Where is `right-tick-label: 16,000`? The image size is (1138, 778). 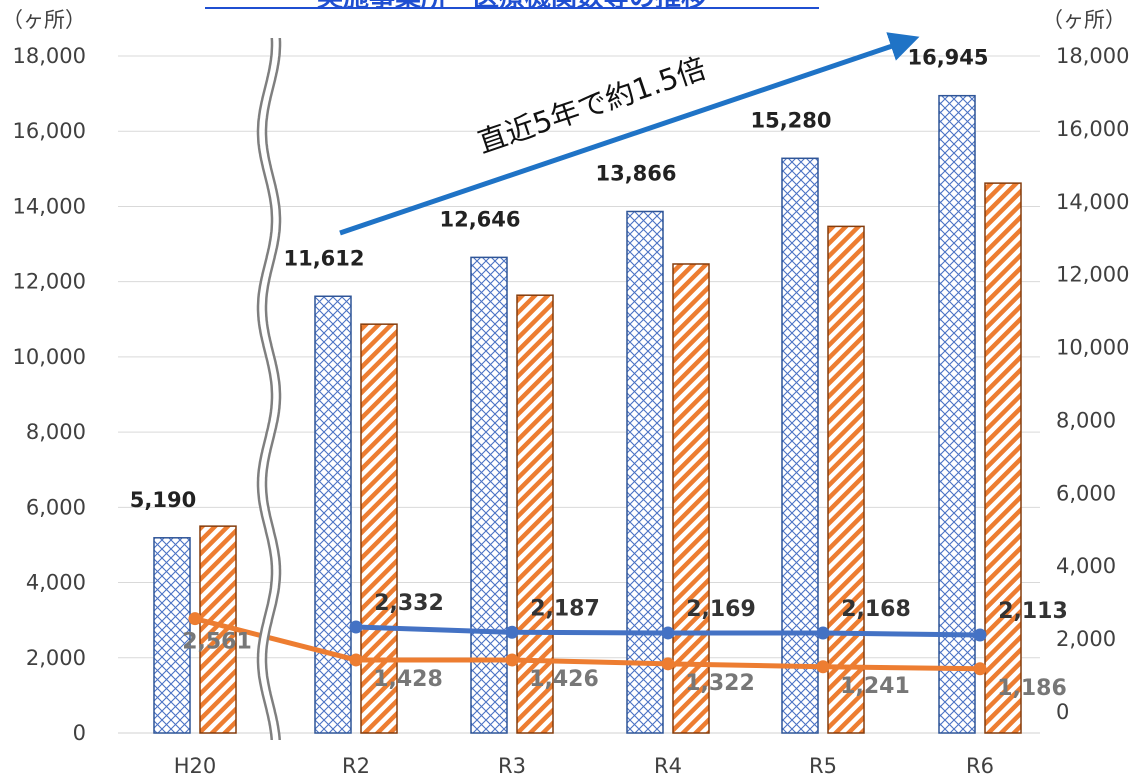
right-tick-label: 16,000 is located at coordinates (1092, 129).